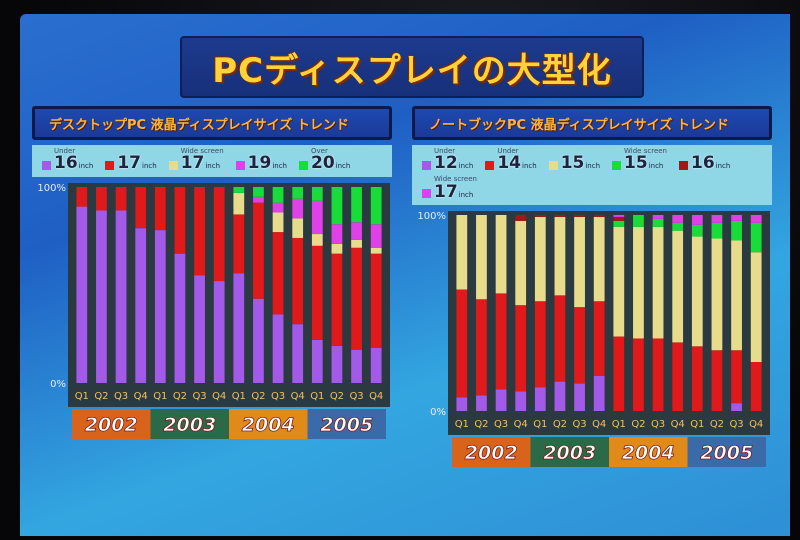 Image resolution: width=800 pixels, height=540 pixels. What do you see at coordinates (455, 179) in the screenshot?
I see `legend-prefix: Wide screen` at bounding box center [455, 179].